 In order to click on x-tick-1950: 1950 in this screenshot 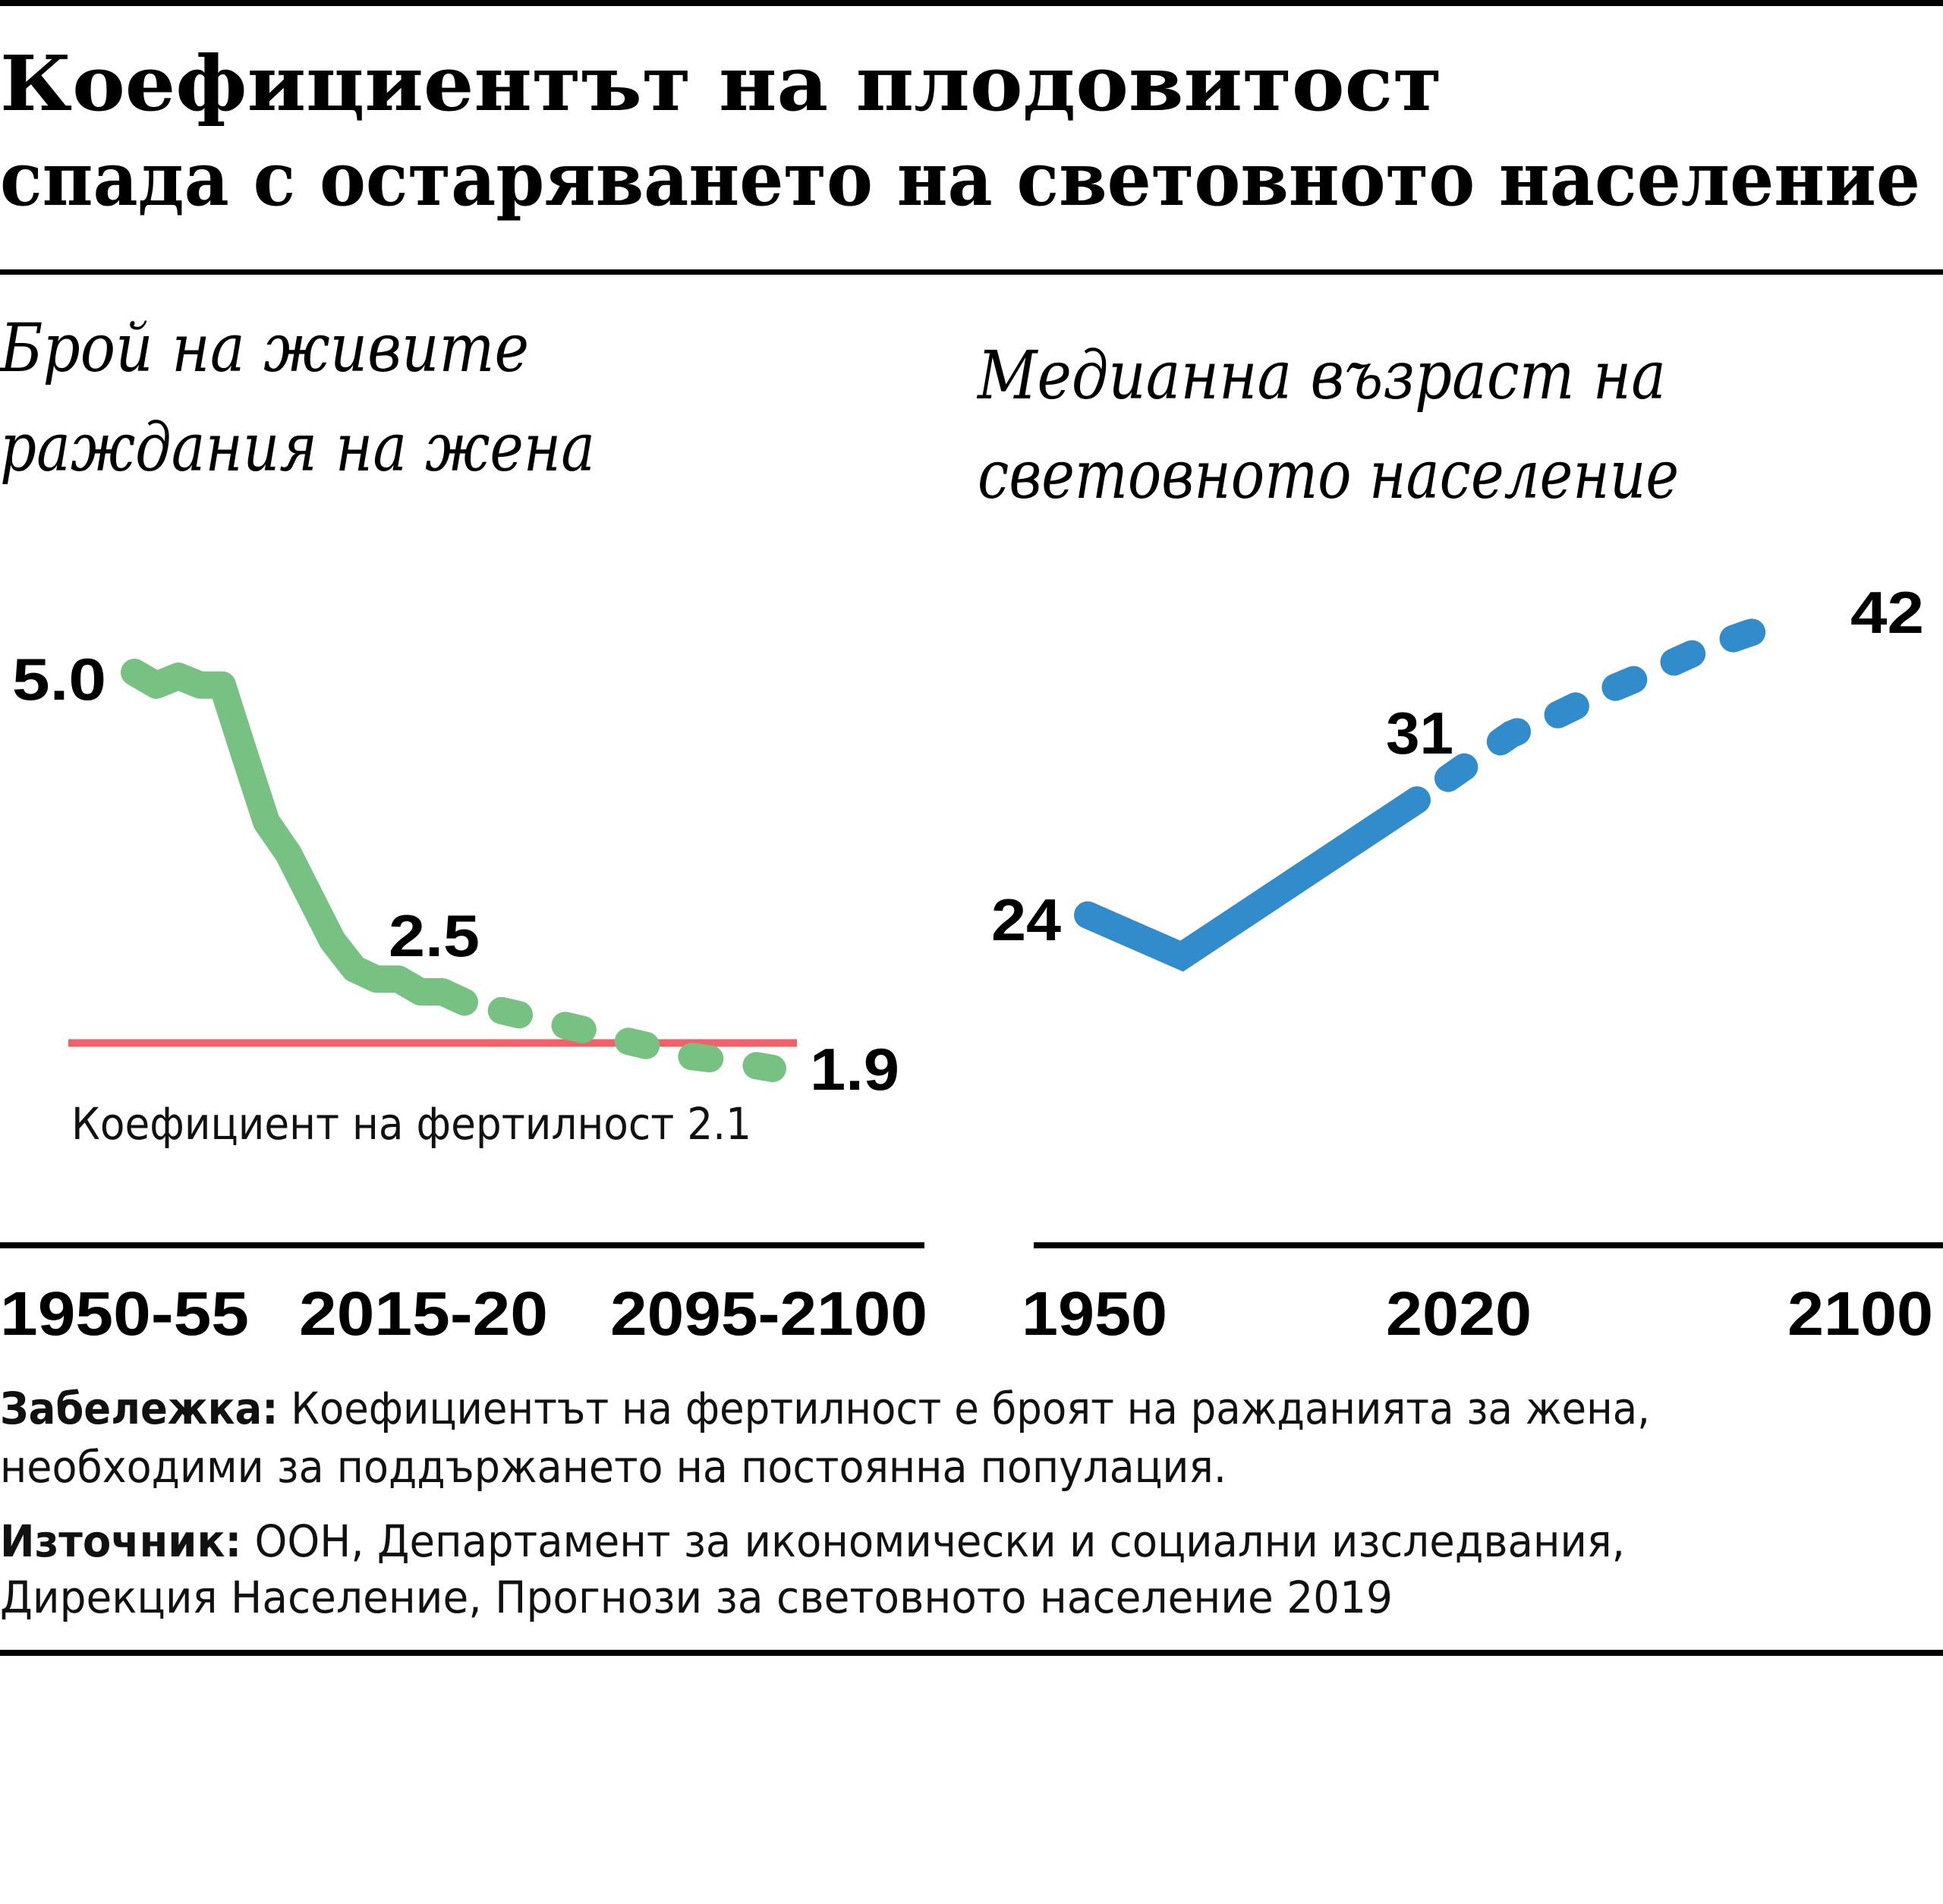, I will do `click(1094, 1314)`.